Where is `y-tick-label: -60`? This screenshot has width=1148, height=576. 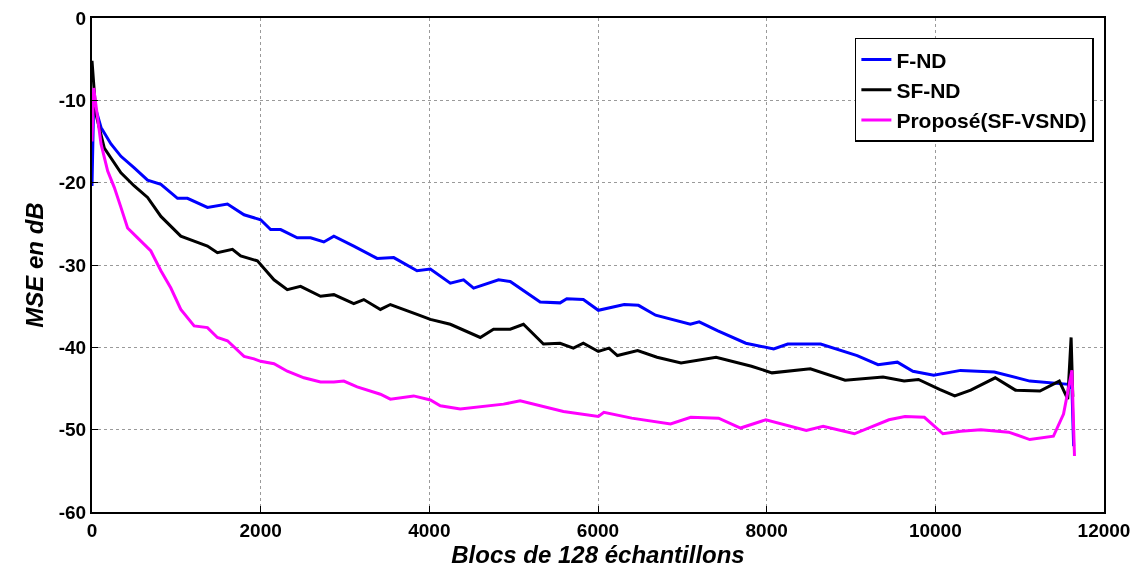 y-tick-label: -60 is located at coordinates (72, 512).